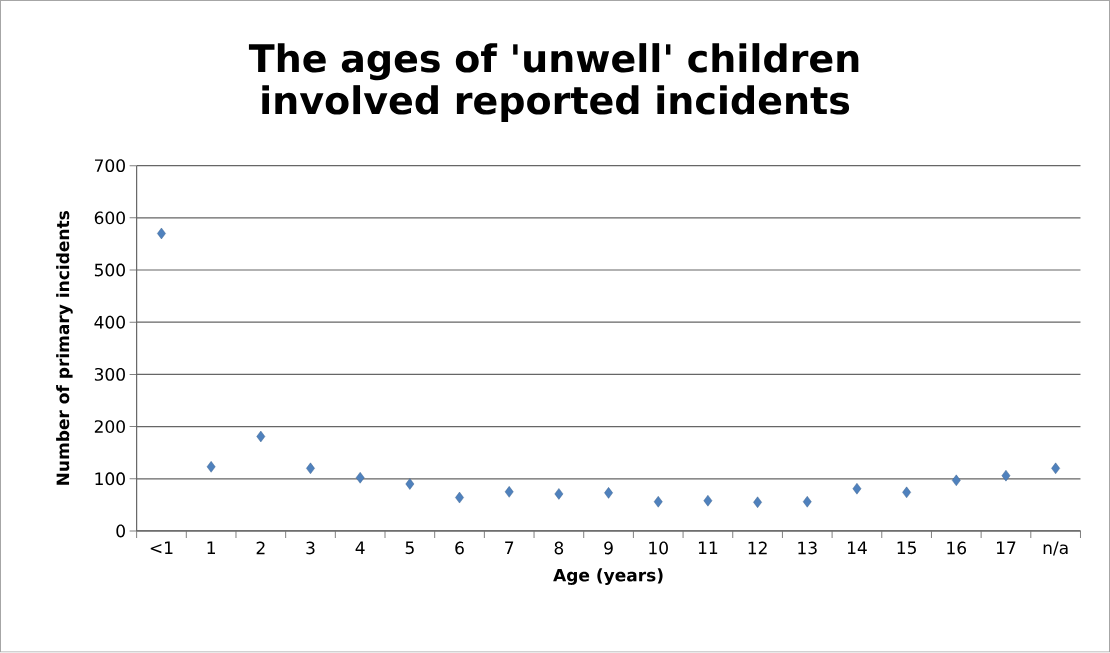 The image size is (1110, 653). What do you see at coordinates (1006, 548) in the screenshot?
I see `x-tick-label: 17` at bounding box center [1006, 548].